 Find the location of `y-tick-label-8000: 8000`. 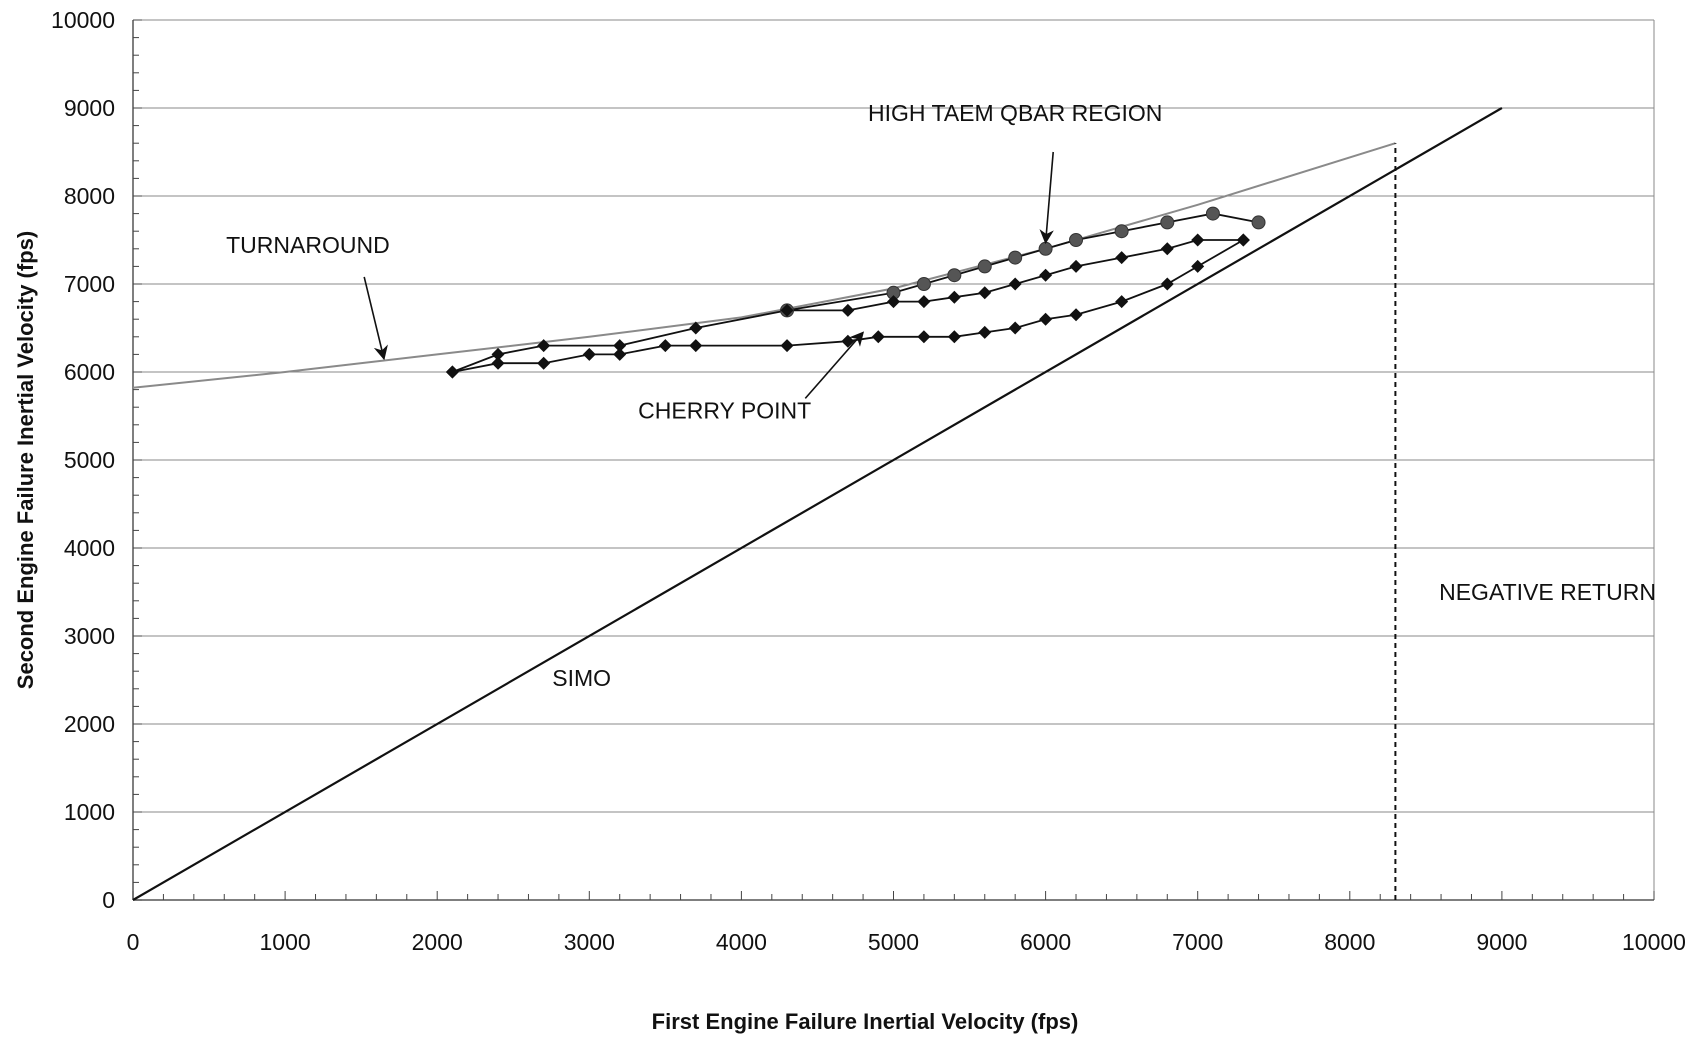

y-tick-label-8000: 8000 is located at coordinates (89, 196).